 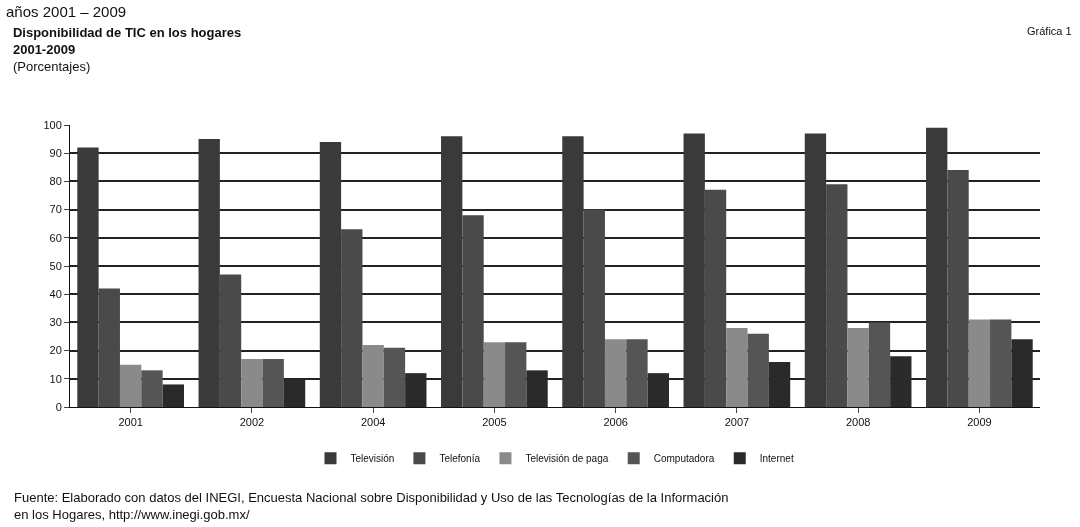 What do you see at coordinates (684, 459) in the screenshot?
I see `legend-label: Computadora` at bounding box center [684, 459].